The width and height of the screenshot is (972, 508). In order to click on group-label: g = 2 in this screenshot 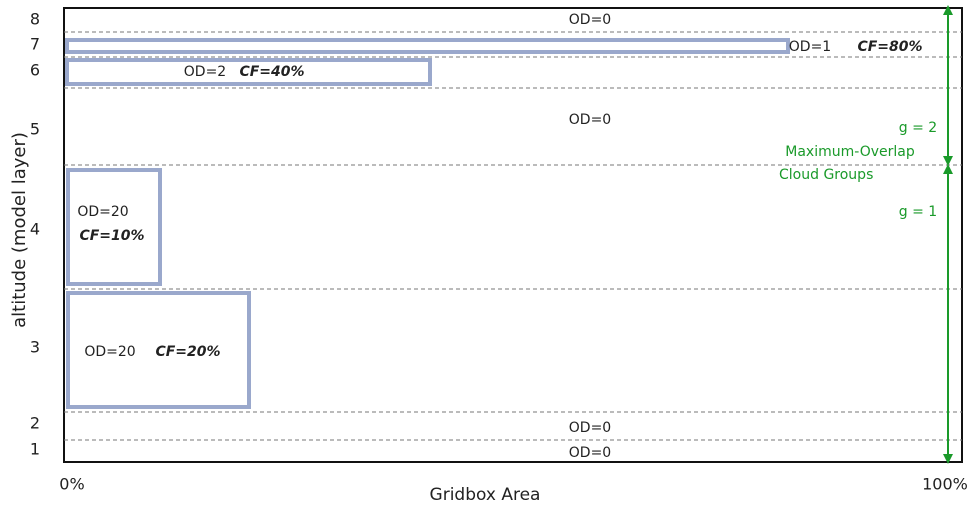, I will do `click(918, 128)`.